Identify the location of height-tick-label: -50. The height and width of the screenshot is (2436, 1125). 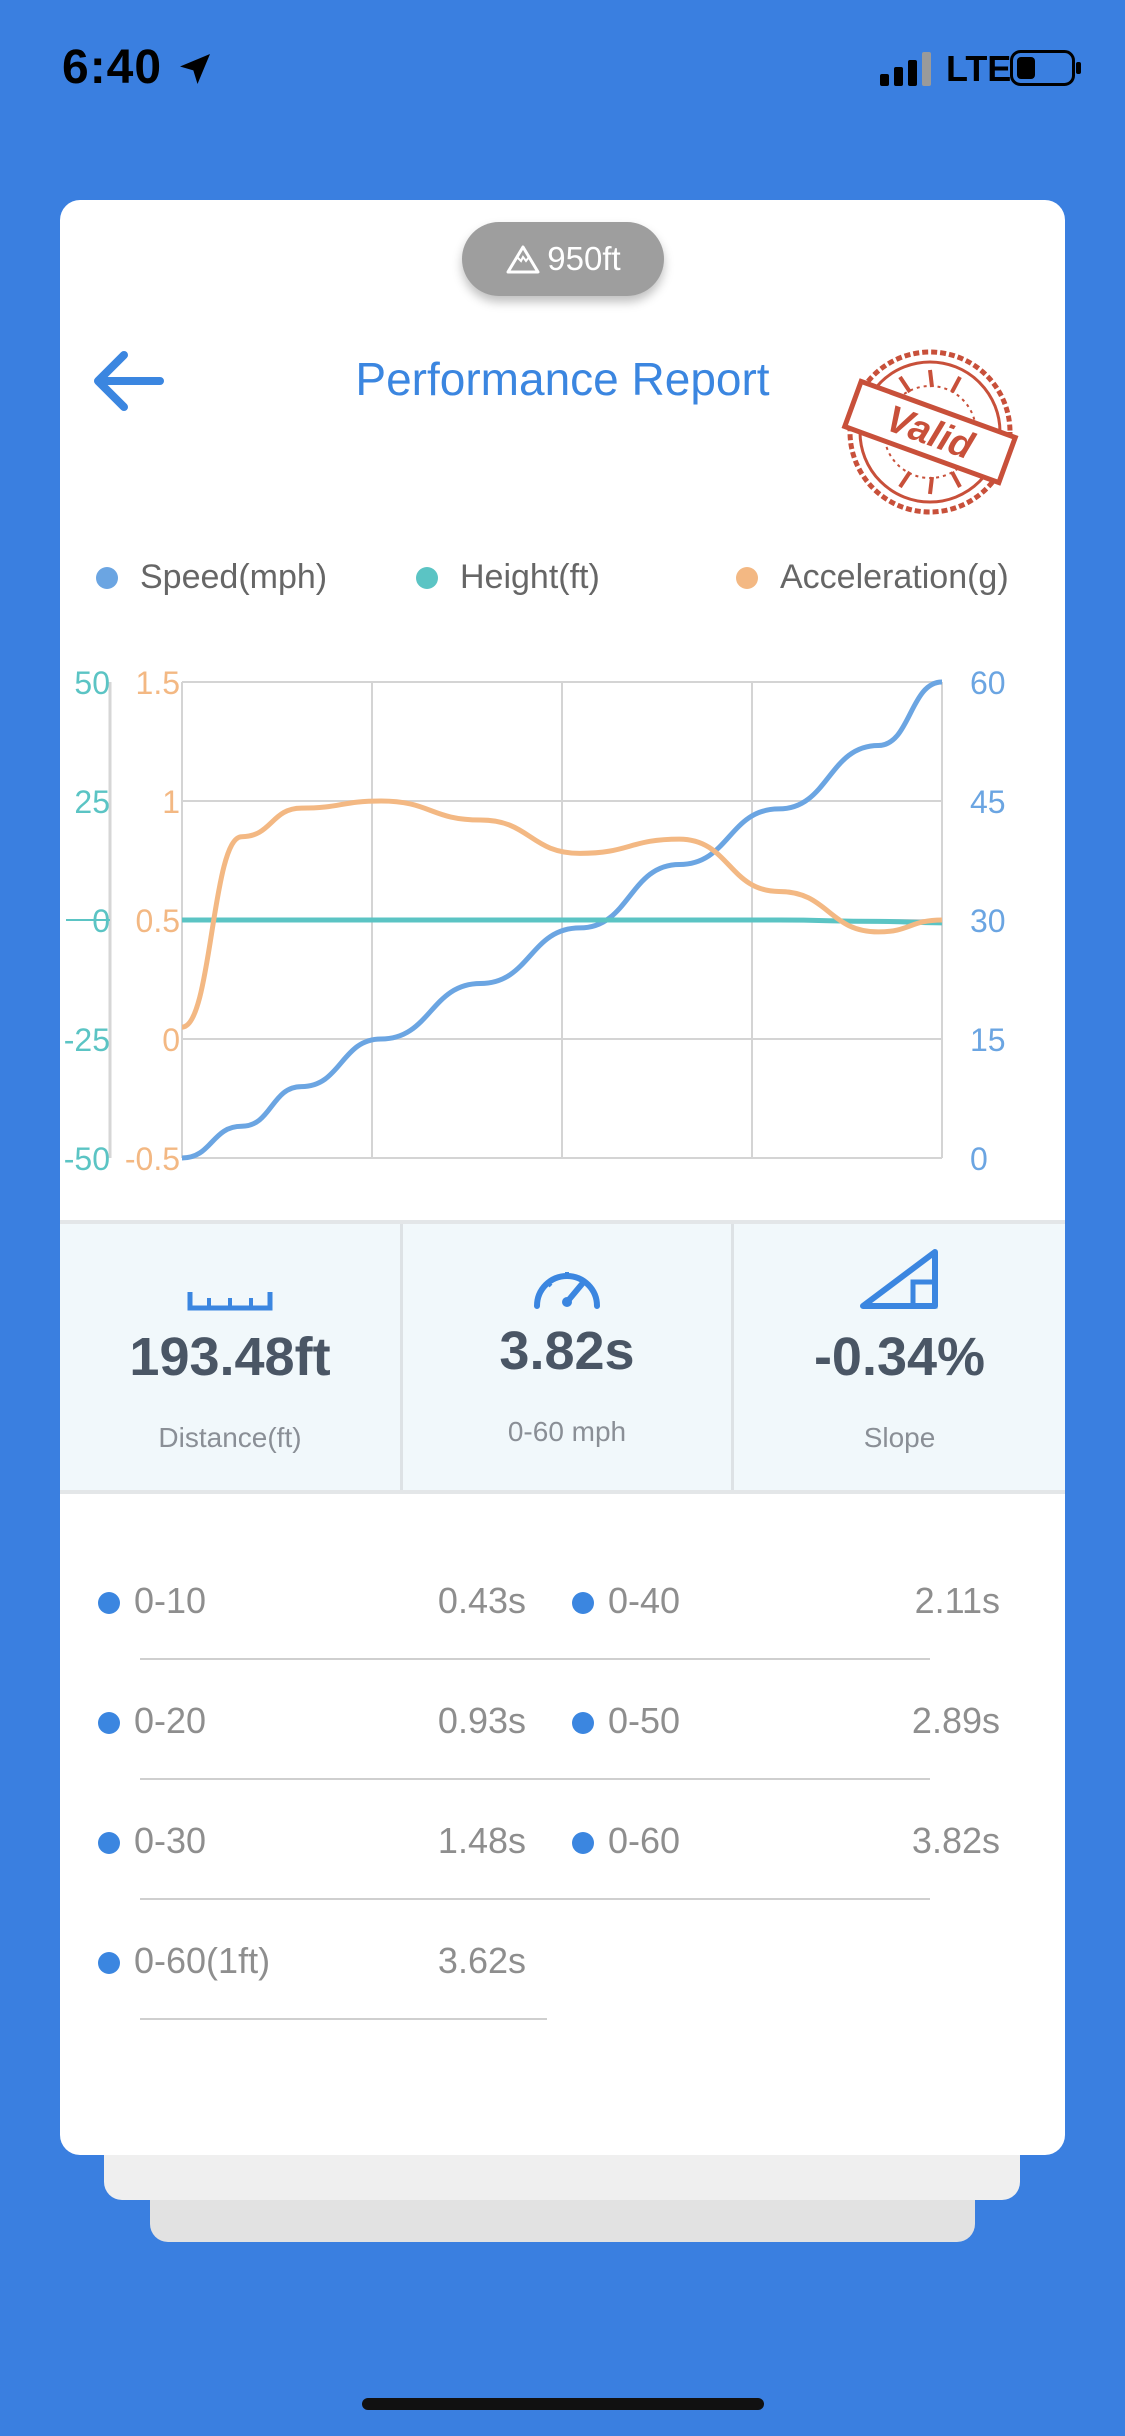
(87, 1159).